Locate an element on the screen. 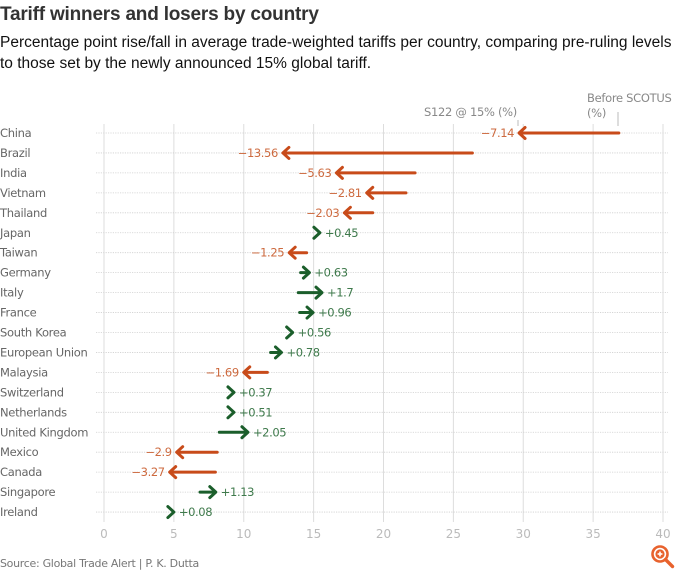 The height and width of the screenshot is (574, 680). x-tick-label: 10 is located at coordinates (243, 534).